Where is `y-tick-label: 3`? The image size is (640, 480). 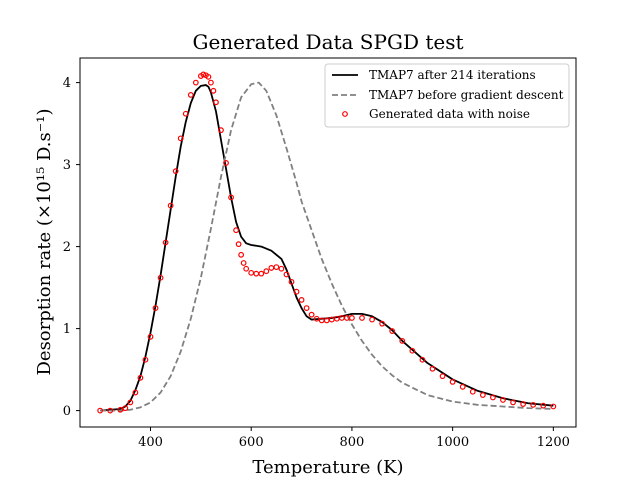 y-tick-label: 3 is located at coordinates (67, 165).